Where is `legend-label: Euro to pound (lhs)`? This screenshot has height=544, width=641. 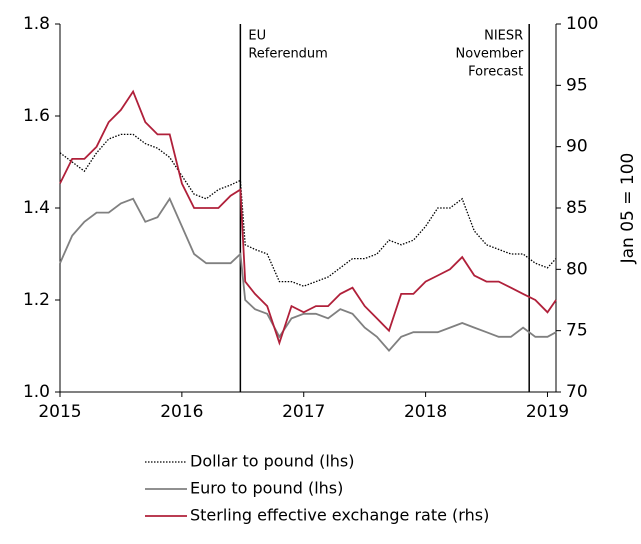 legend-label: Euro to pound (lhs) is located at coordinates (266, 488).